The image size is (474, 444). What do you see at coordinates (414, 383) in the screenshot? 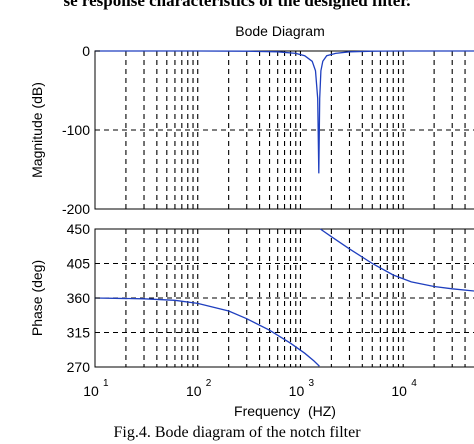
I see `x-tick-exponent: 4` at bounding box center [414, 383].